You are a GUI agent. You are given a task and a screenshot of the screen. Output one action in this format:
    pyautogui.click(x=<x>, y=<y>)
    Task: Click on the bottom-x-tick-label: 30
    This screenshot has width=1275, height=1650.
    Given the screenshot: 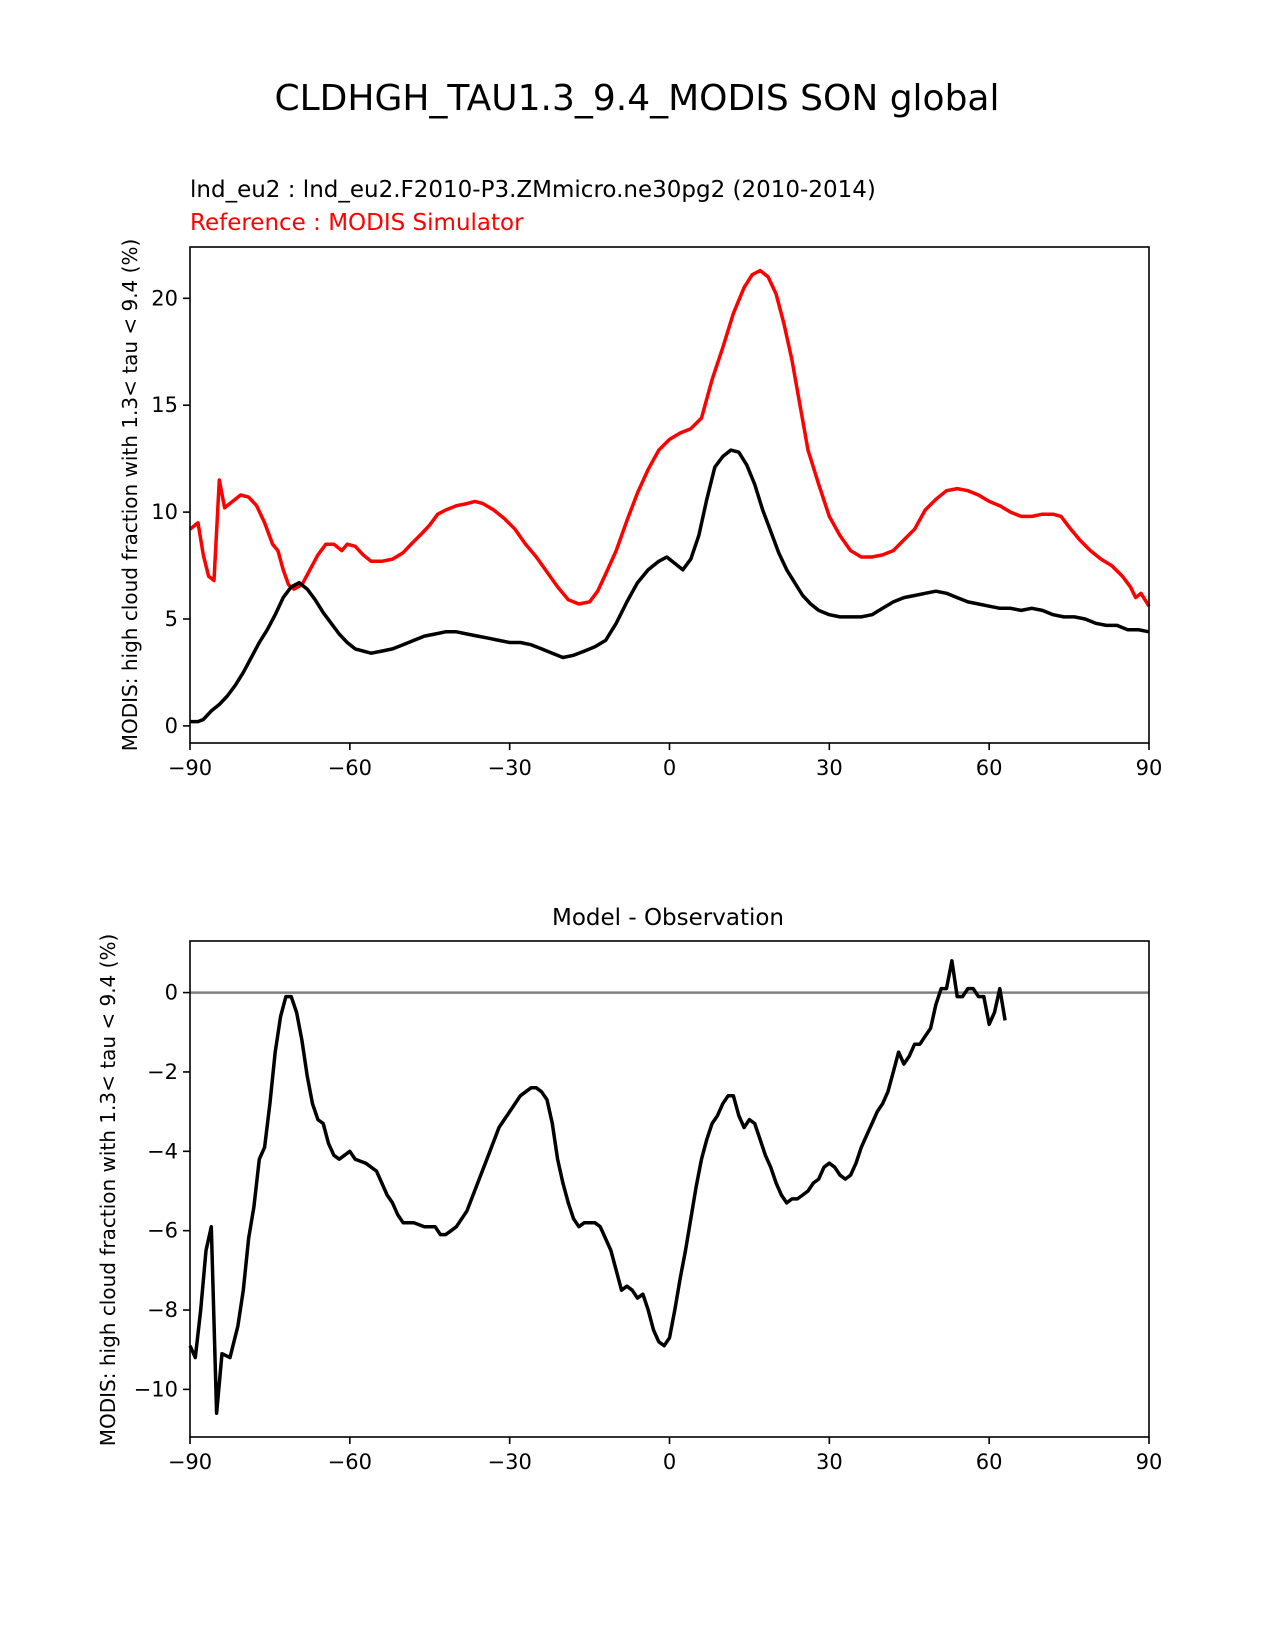 What is the action you would take?
    pyautogui.click(x=829, y=1462)
    